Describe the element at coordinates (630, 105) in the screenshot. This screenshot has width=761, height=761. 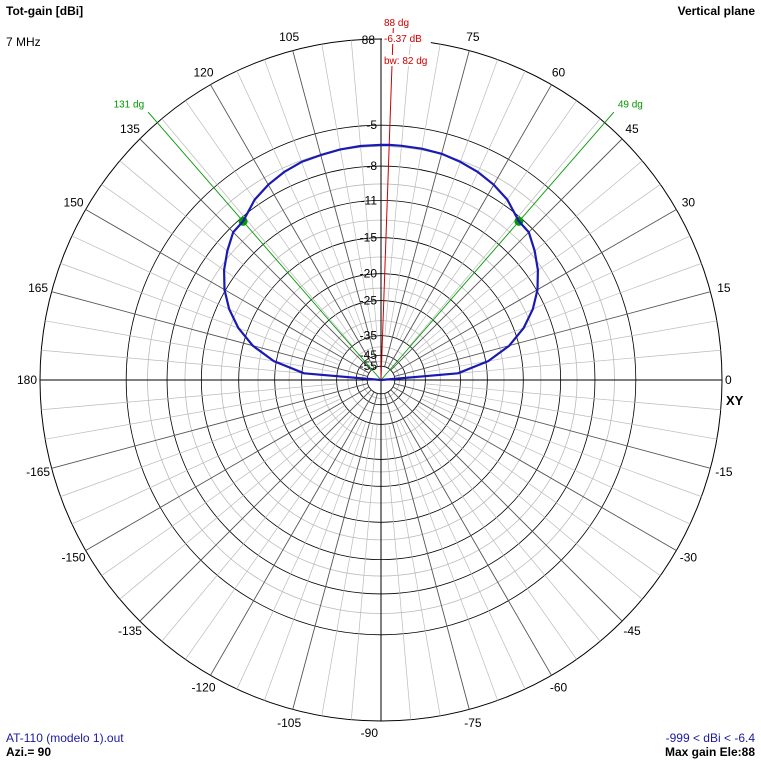
I see `beamwidth-label: 49 dg` at that location.